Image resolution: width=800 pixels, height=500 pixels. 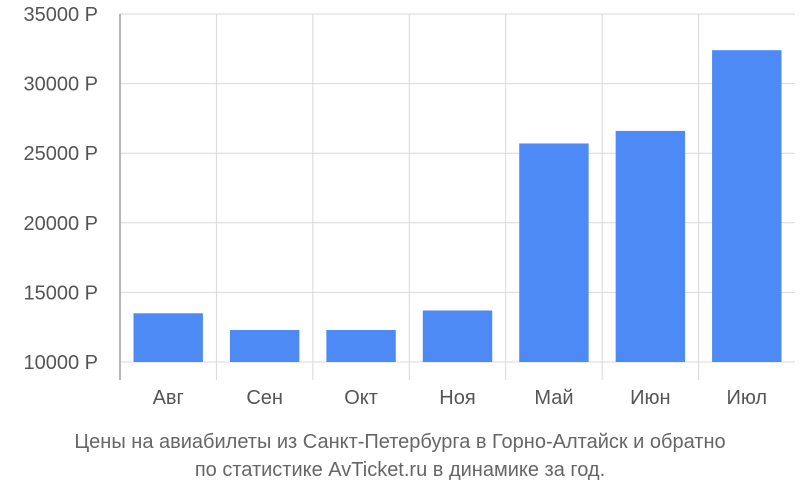 I want to click on y-tick-label: 25000 Р, so click(x=60, y=154).